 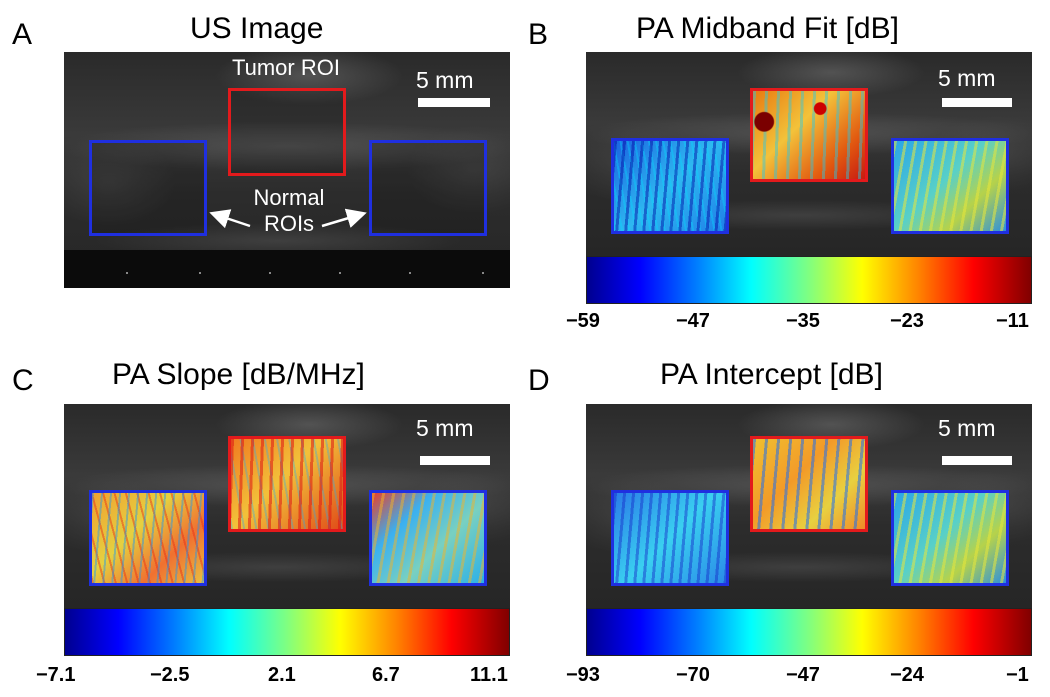 What do you see at coordinates (386, 675) in the screenshot?
I see `colorbar-c-tick-4: 6.7` at bounding box center [386, 675].